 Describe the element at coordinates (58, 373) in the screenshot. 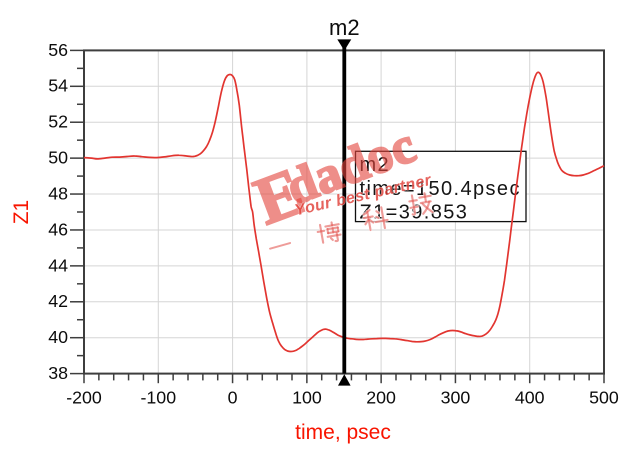

I see `svg-text: 38` at that location.